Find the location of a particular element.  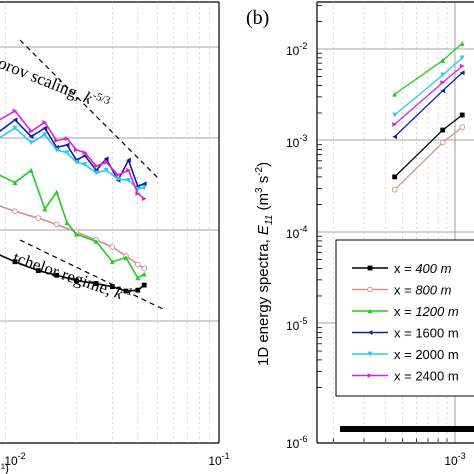

series-line-2000 is located at coordinates (428, 86).